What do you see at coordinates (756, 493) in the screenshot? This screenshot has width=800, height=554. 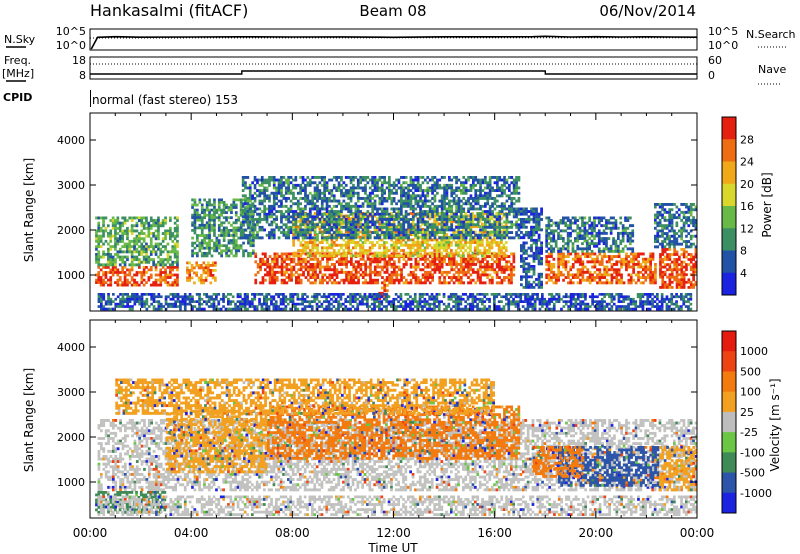 I see `velocity-colorbar-tick-7: -1000` at bounding box center [756, 493].